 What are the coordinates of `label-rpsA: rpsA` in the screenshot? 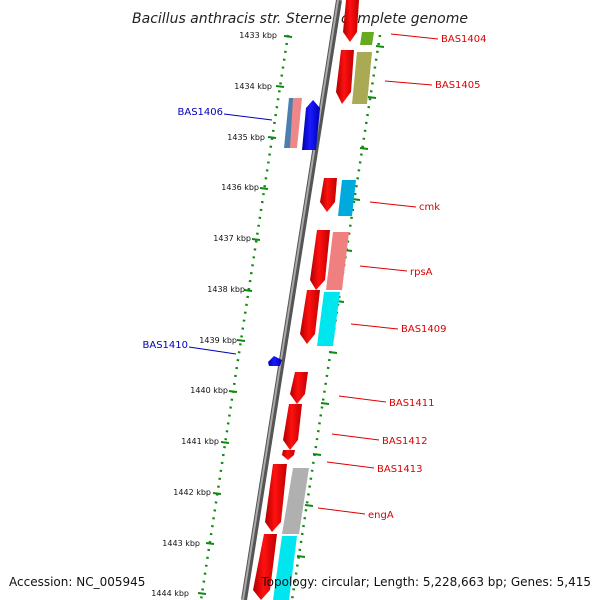 It's located at (421, 272).